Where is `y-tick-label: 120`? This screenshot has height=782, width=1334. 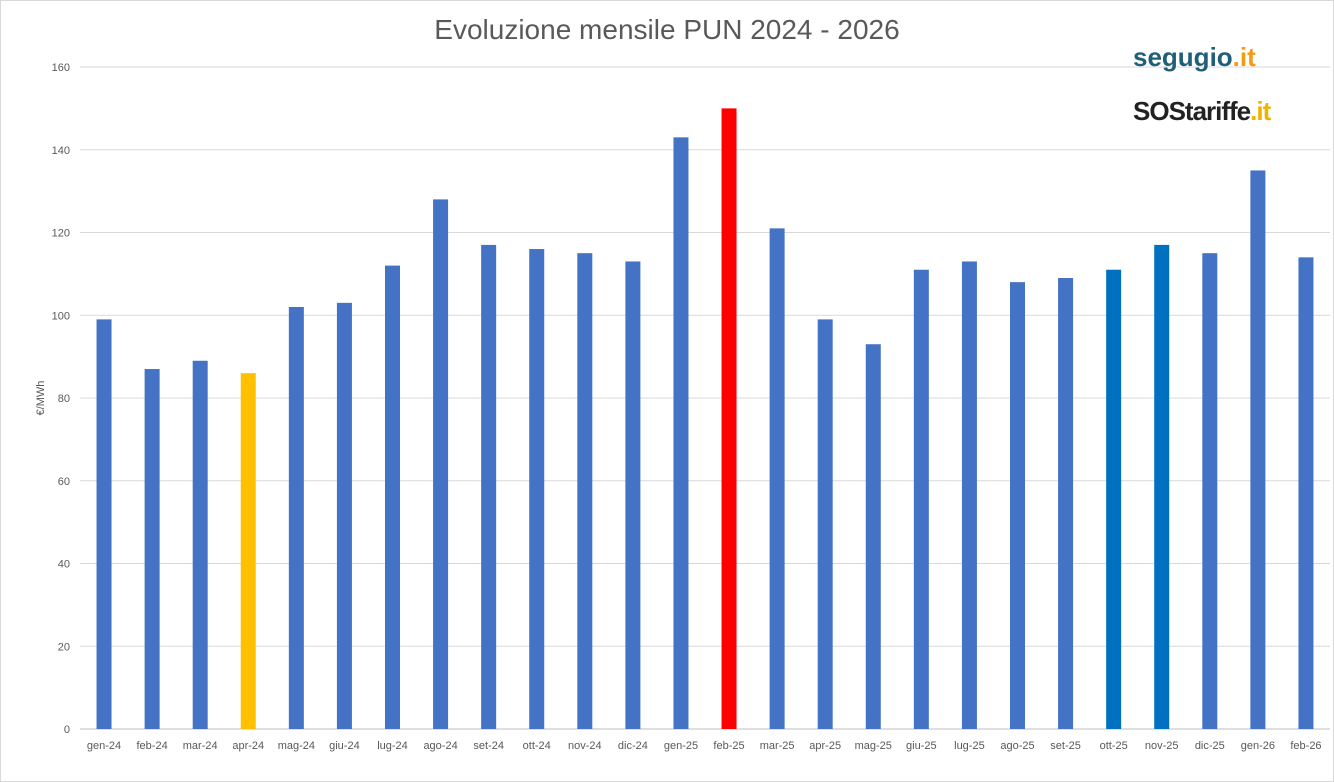
y-tick-label: 120 is located at coordinates (61, 234).